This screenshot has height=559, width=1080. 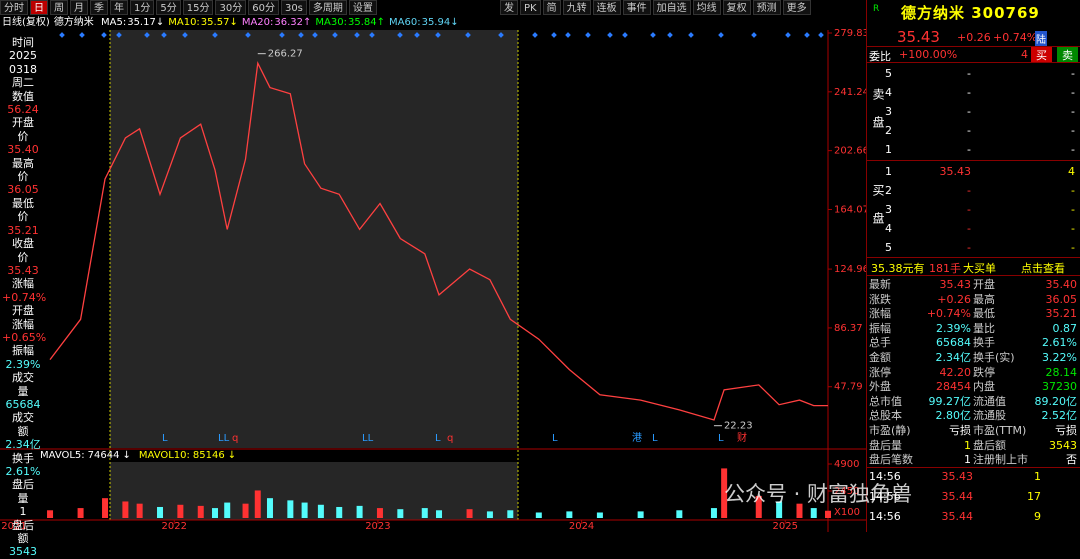 What do you see at coordinates (1000, 430) in the screenshot?
I see `stat-label: 市盈(TTM)` at bounding box center [1000, 430].